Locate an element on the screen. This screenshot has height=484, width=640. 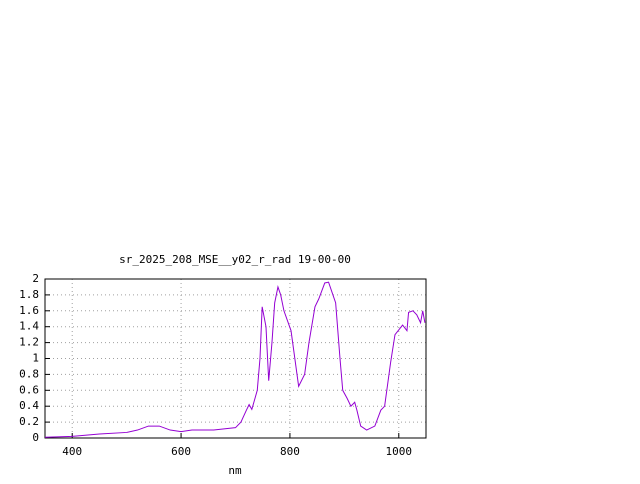
y-tick-label: 0.8 is located at coordinates (29, 373).